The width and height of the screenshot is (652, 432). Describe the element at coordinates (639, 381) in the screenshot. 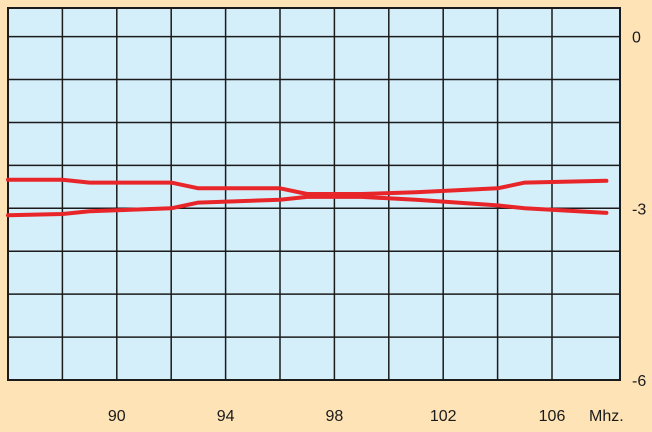

I see `y-tick-label: -6` at that location.